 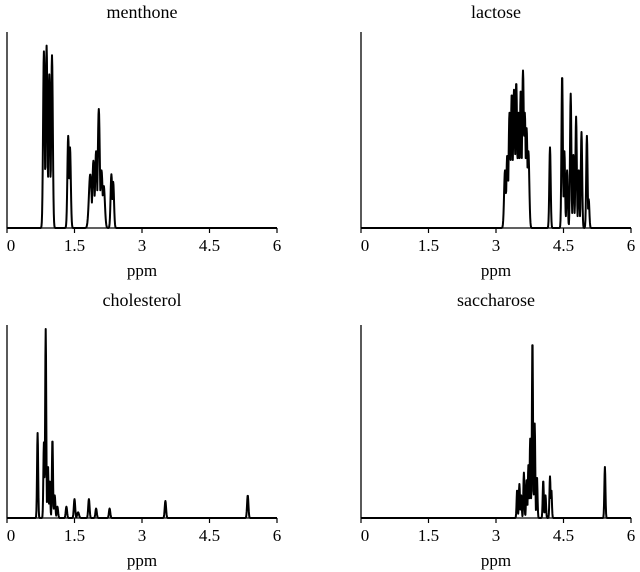 What do you see at coordinates (142, 12) in the screenshot?
I see `panel-title: menthone` at bounding box center [142, 12].